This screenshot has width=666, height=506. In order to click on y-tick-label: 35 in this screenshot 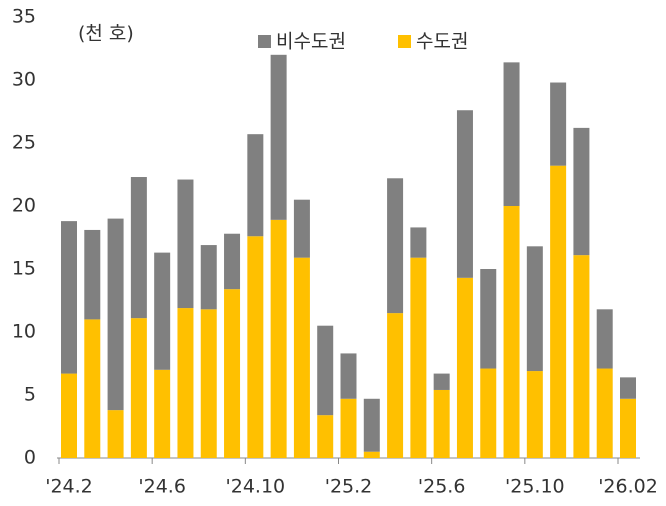, I will do `click(24, 17)`.